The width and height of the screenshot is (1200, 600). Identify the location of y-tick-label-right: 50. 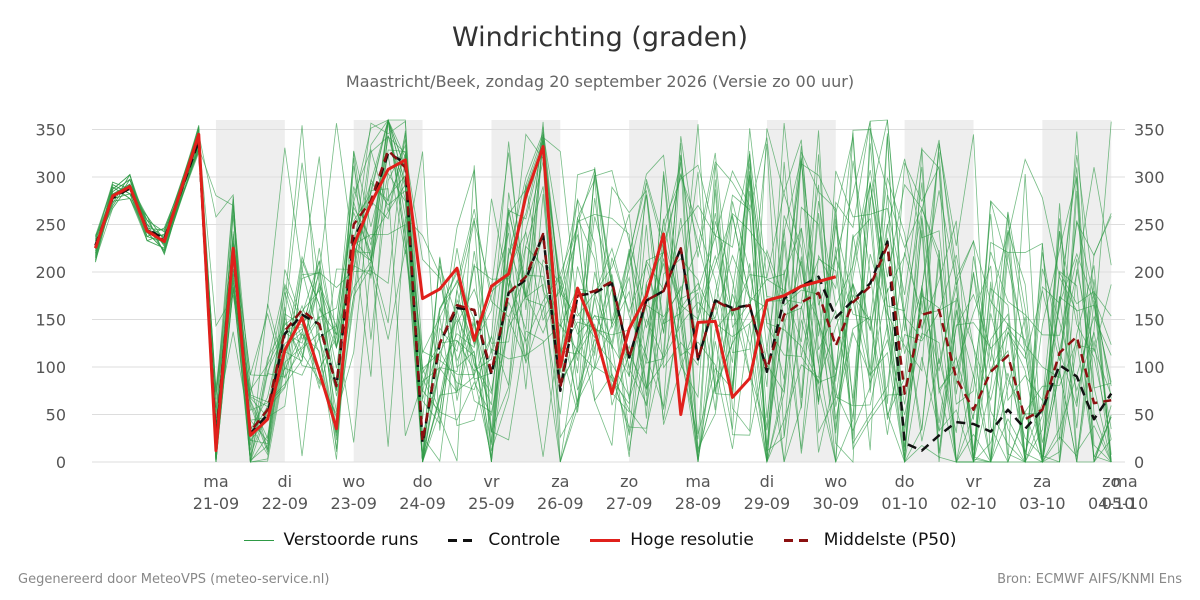
(1144, 415).